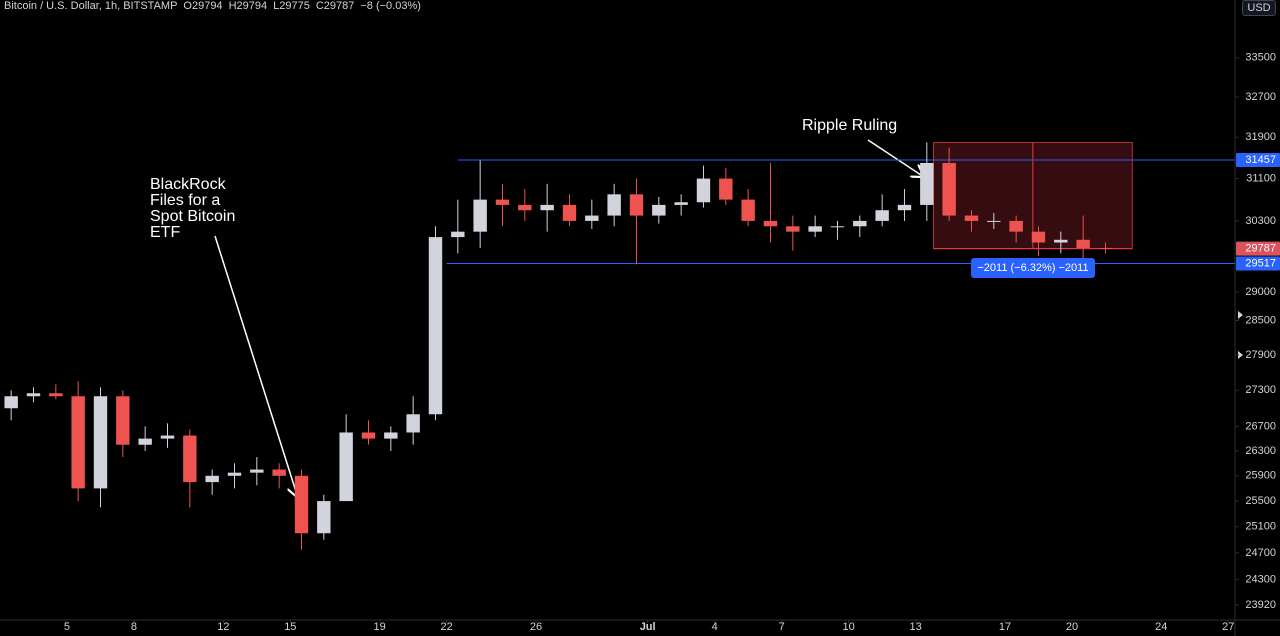 Image resolution: width=1280 pixels, height=636 pixels. What do you see at coordinates (1260, 501) in the screenshot?
I see `y-tick-label: 25500` at bounding box center [1260, 501].